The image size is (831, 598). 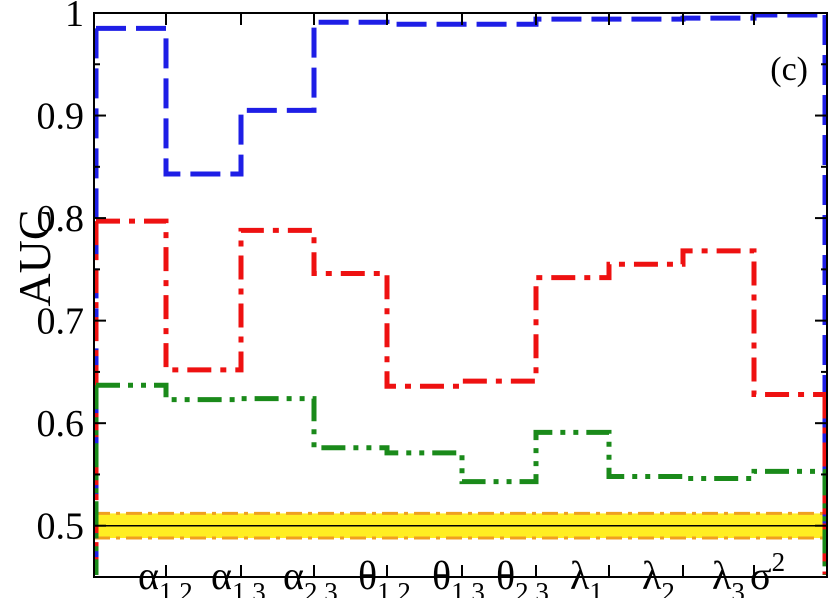 I want to click on category-symbol: σ, so click(x=761, y=575).